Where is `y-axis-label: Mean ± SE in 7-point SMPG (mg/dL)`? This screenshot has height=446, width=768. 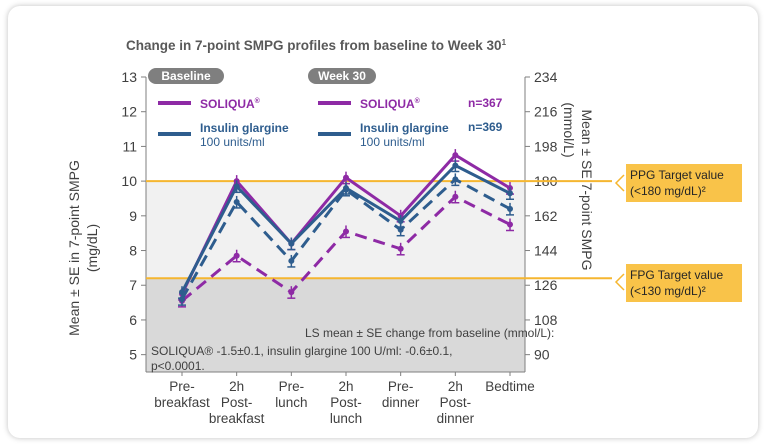 y-axis-label: Mean ± SE in 7-point SMPG (mg/dL) is located at coordinates (83, 248).